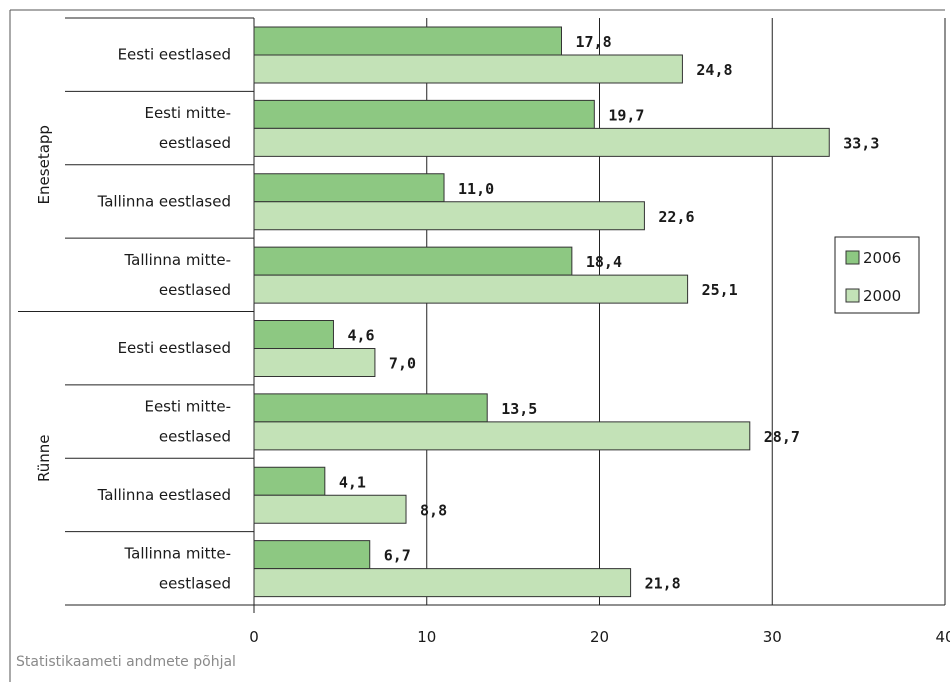 This screenshot has height=682, width=950. Describe the element at coordinates (599, 637) in the screenshot. I see `x-tick-label: 20` at that location.